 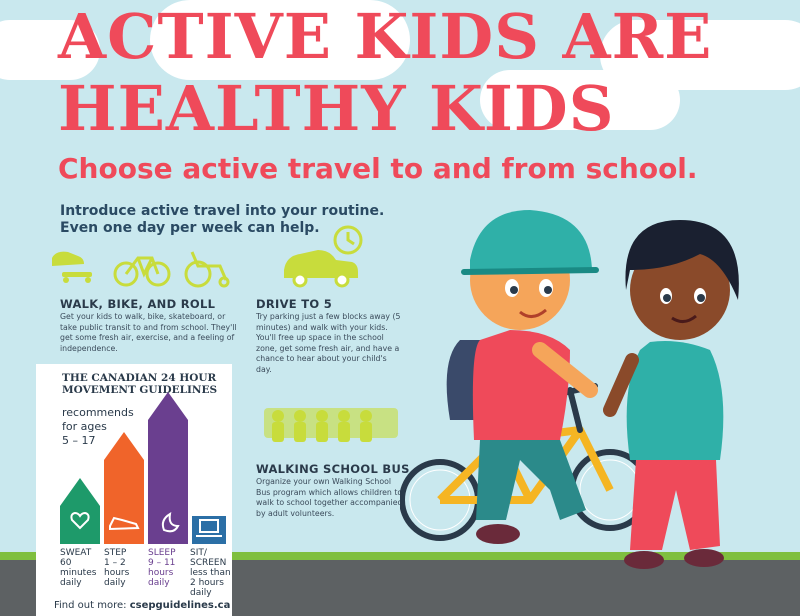 I want to click on step-label: STEP 1 – 2 hours daily, so click(x=116, y=568).